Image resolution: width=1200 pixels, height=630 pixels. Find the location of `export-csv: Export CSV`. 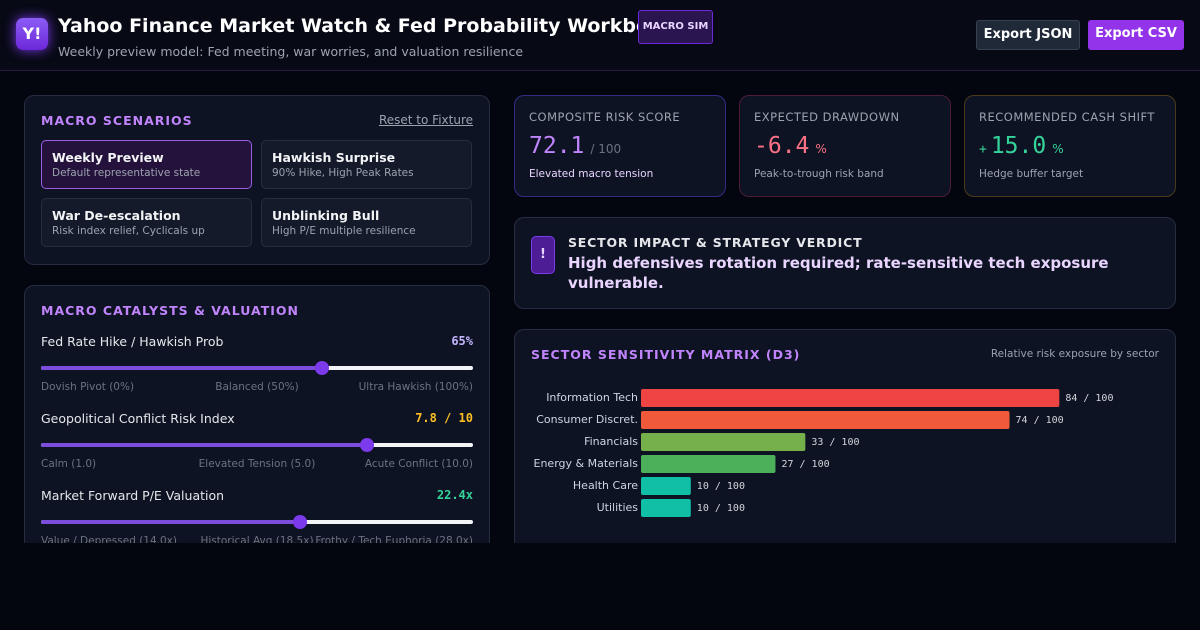

export-csv: Export CSV is located at coordinates (1136, 35).